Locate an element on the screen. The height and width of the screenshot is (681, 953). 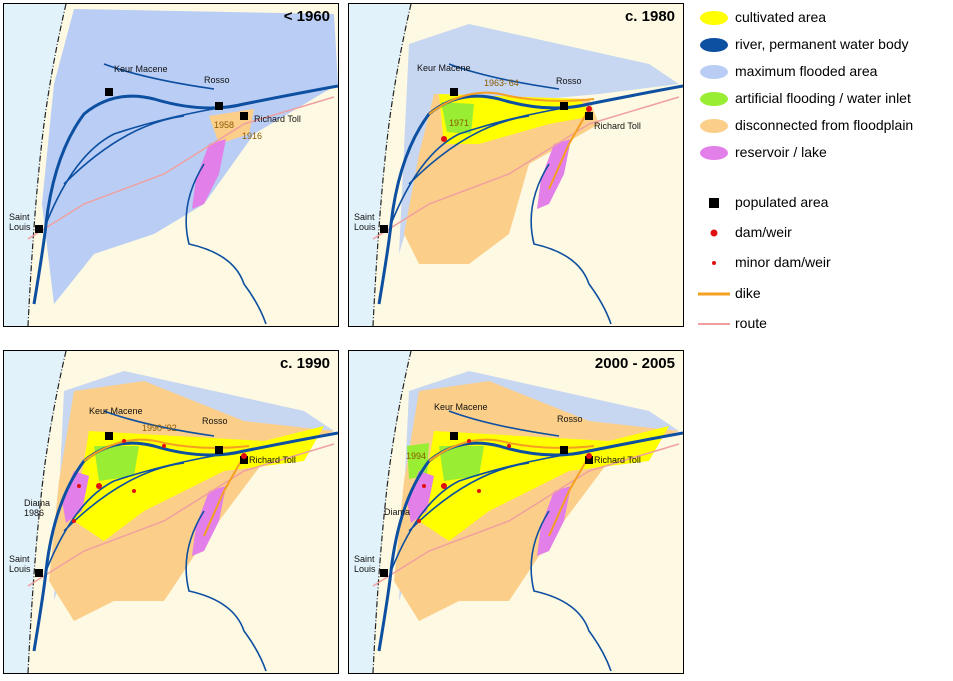
panel-title: 2000 - 2005 is located at coordinates (634, 363).